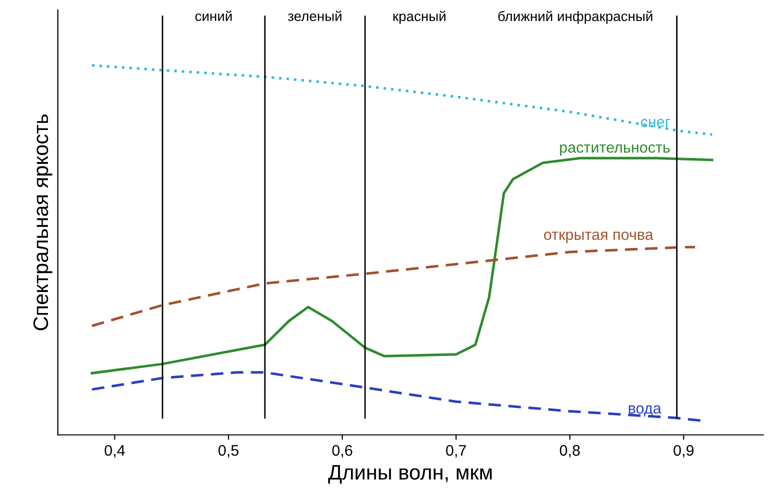 This screenshot has height=497, width=771. Describe the element at coordinates (419, 17) in the screenshot. I see `text: красный` at that location.